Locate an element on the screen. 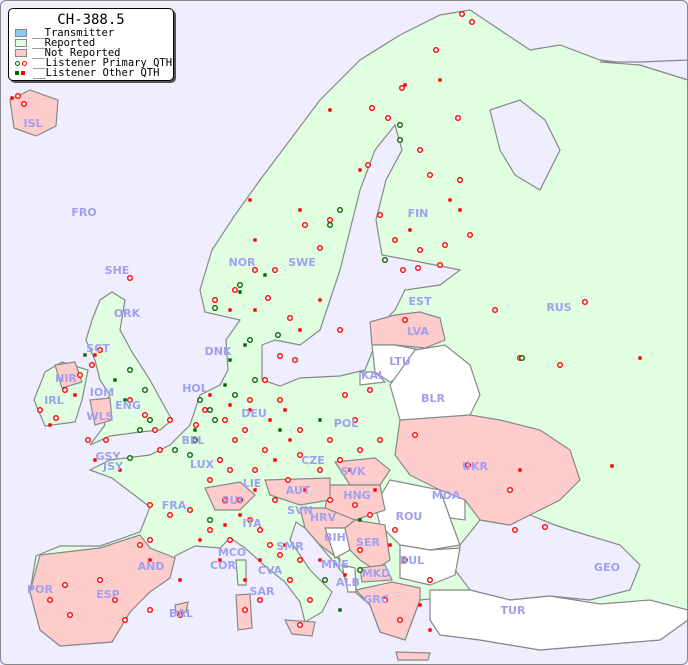  country-label-isl: ISL is located at coordinates (32, 123).